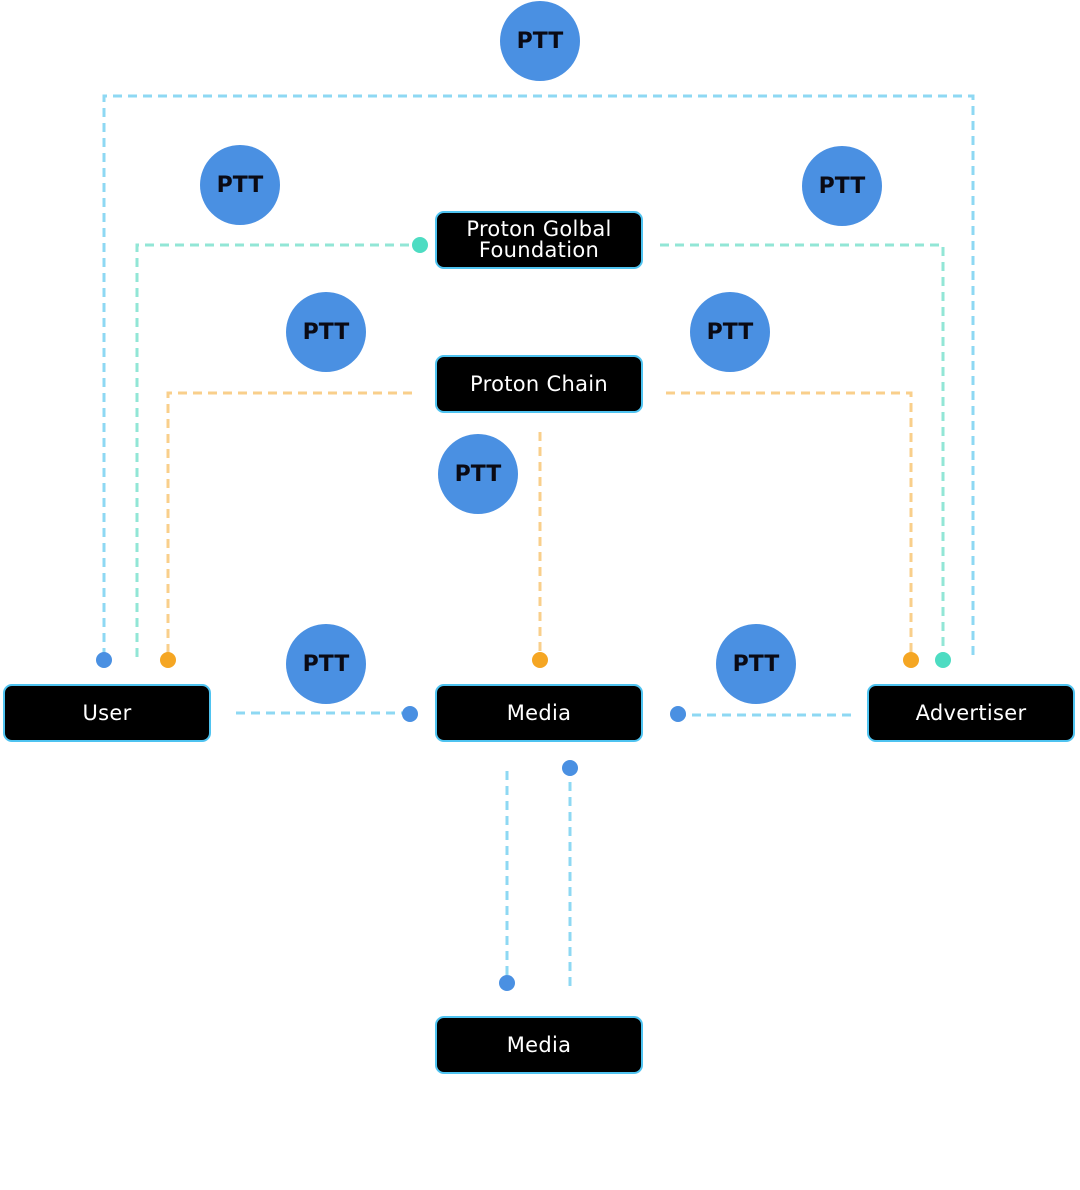 This screenshot has width=1080, height=1190. I want to click on node-proton-global-foundation: Proton Golbal Foundation, so click(539, 240).